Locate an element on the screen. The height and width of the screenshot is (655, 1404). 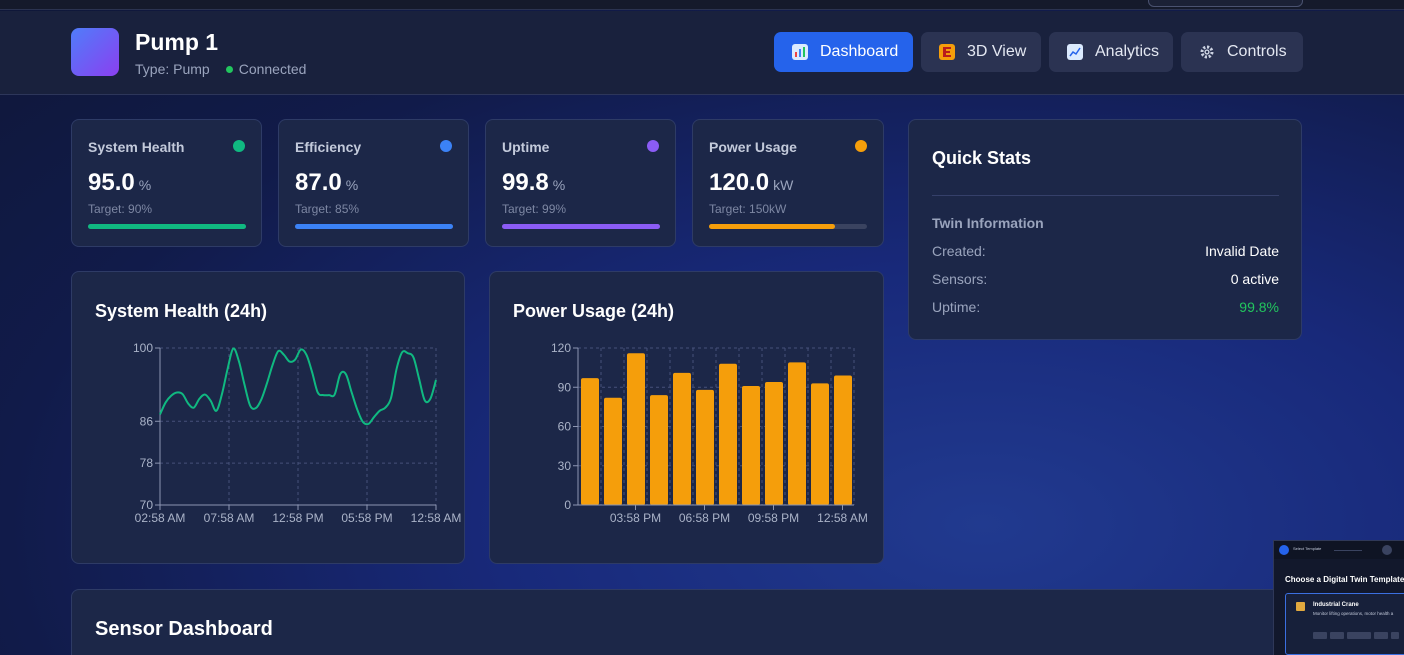
trend-icon is located at coordinates (1075, 52).